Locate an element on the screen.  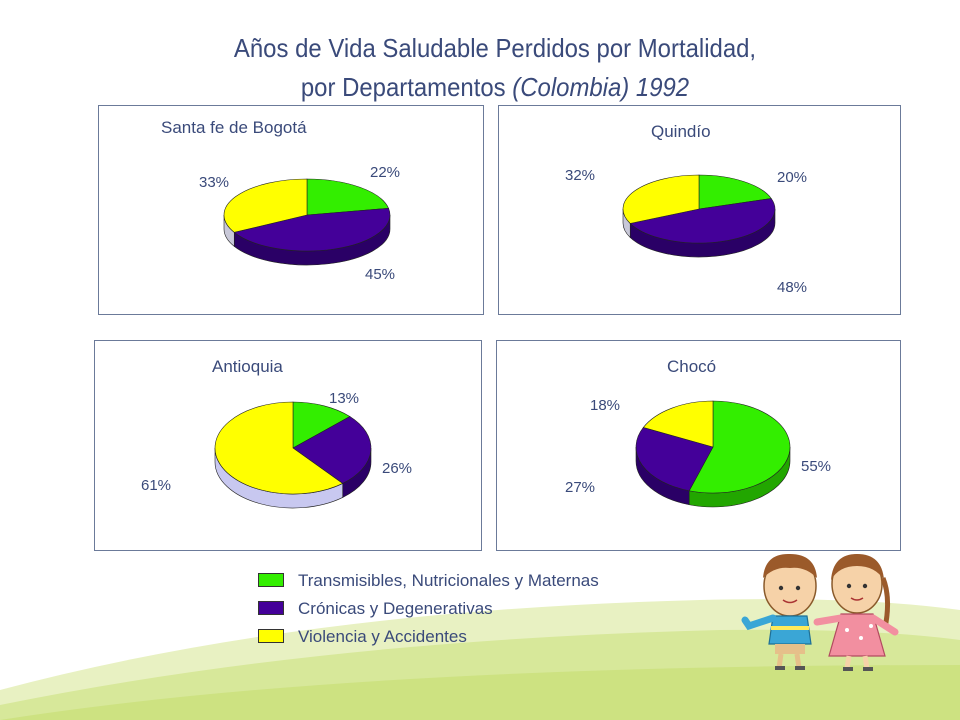
pie-chart-quindio is located at coordinates (699, 216).